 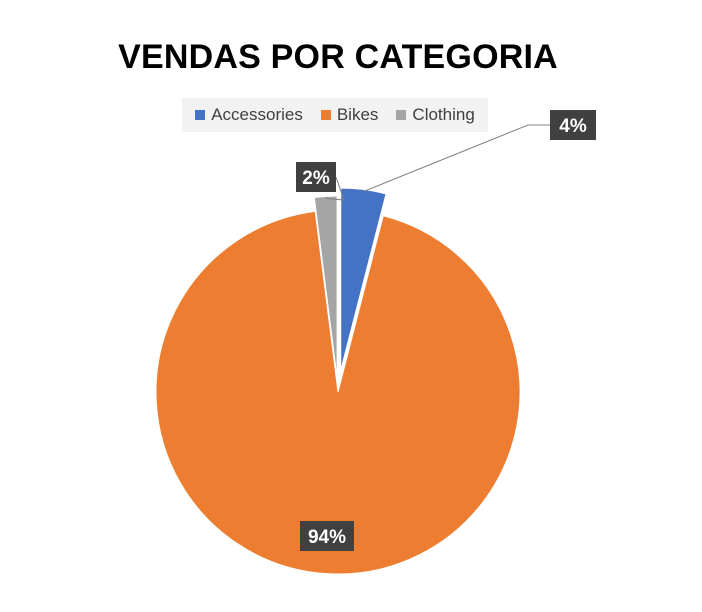 I want to click on pie-slice-clothing, so click(x=325, y=287).